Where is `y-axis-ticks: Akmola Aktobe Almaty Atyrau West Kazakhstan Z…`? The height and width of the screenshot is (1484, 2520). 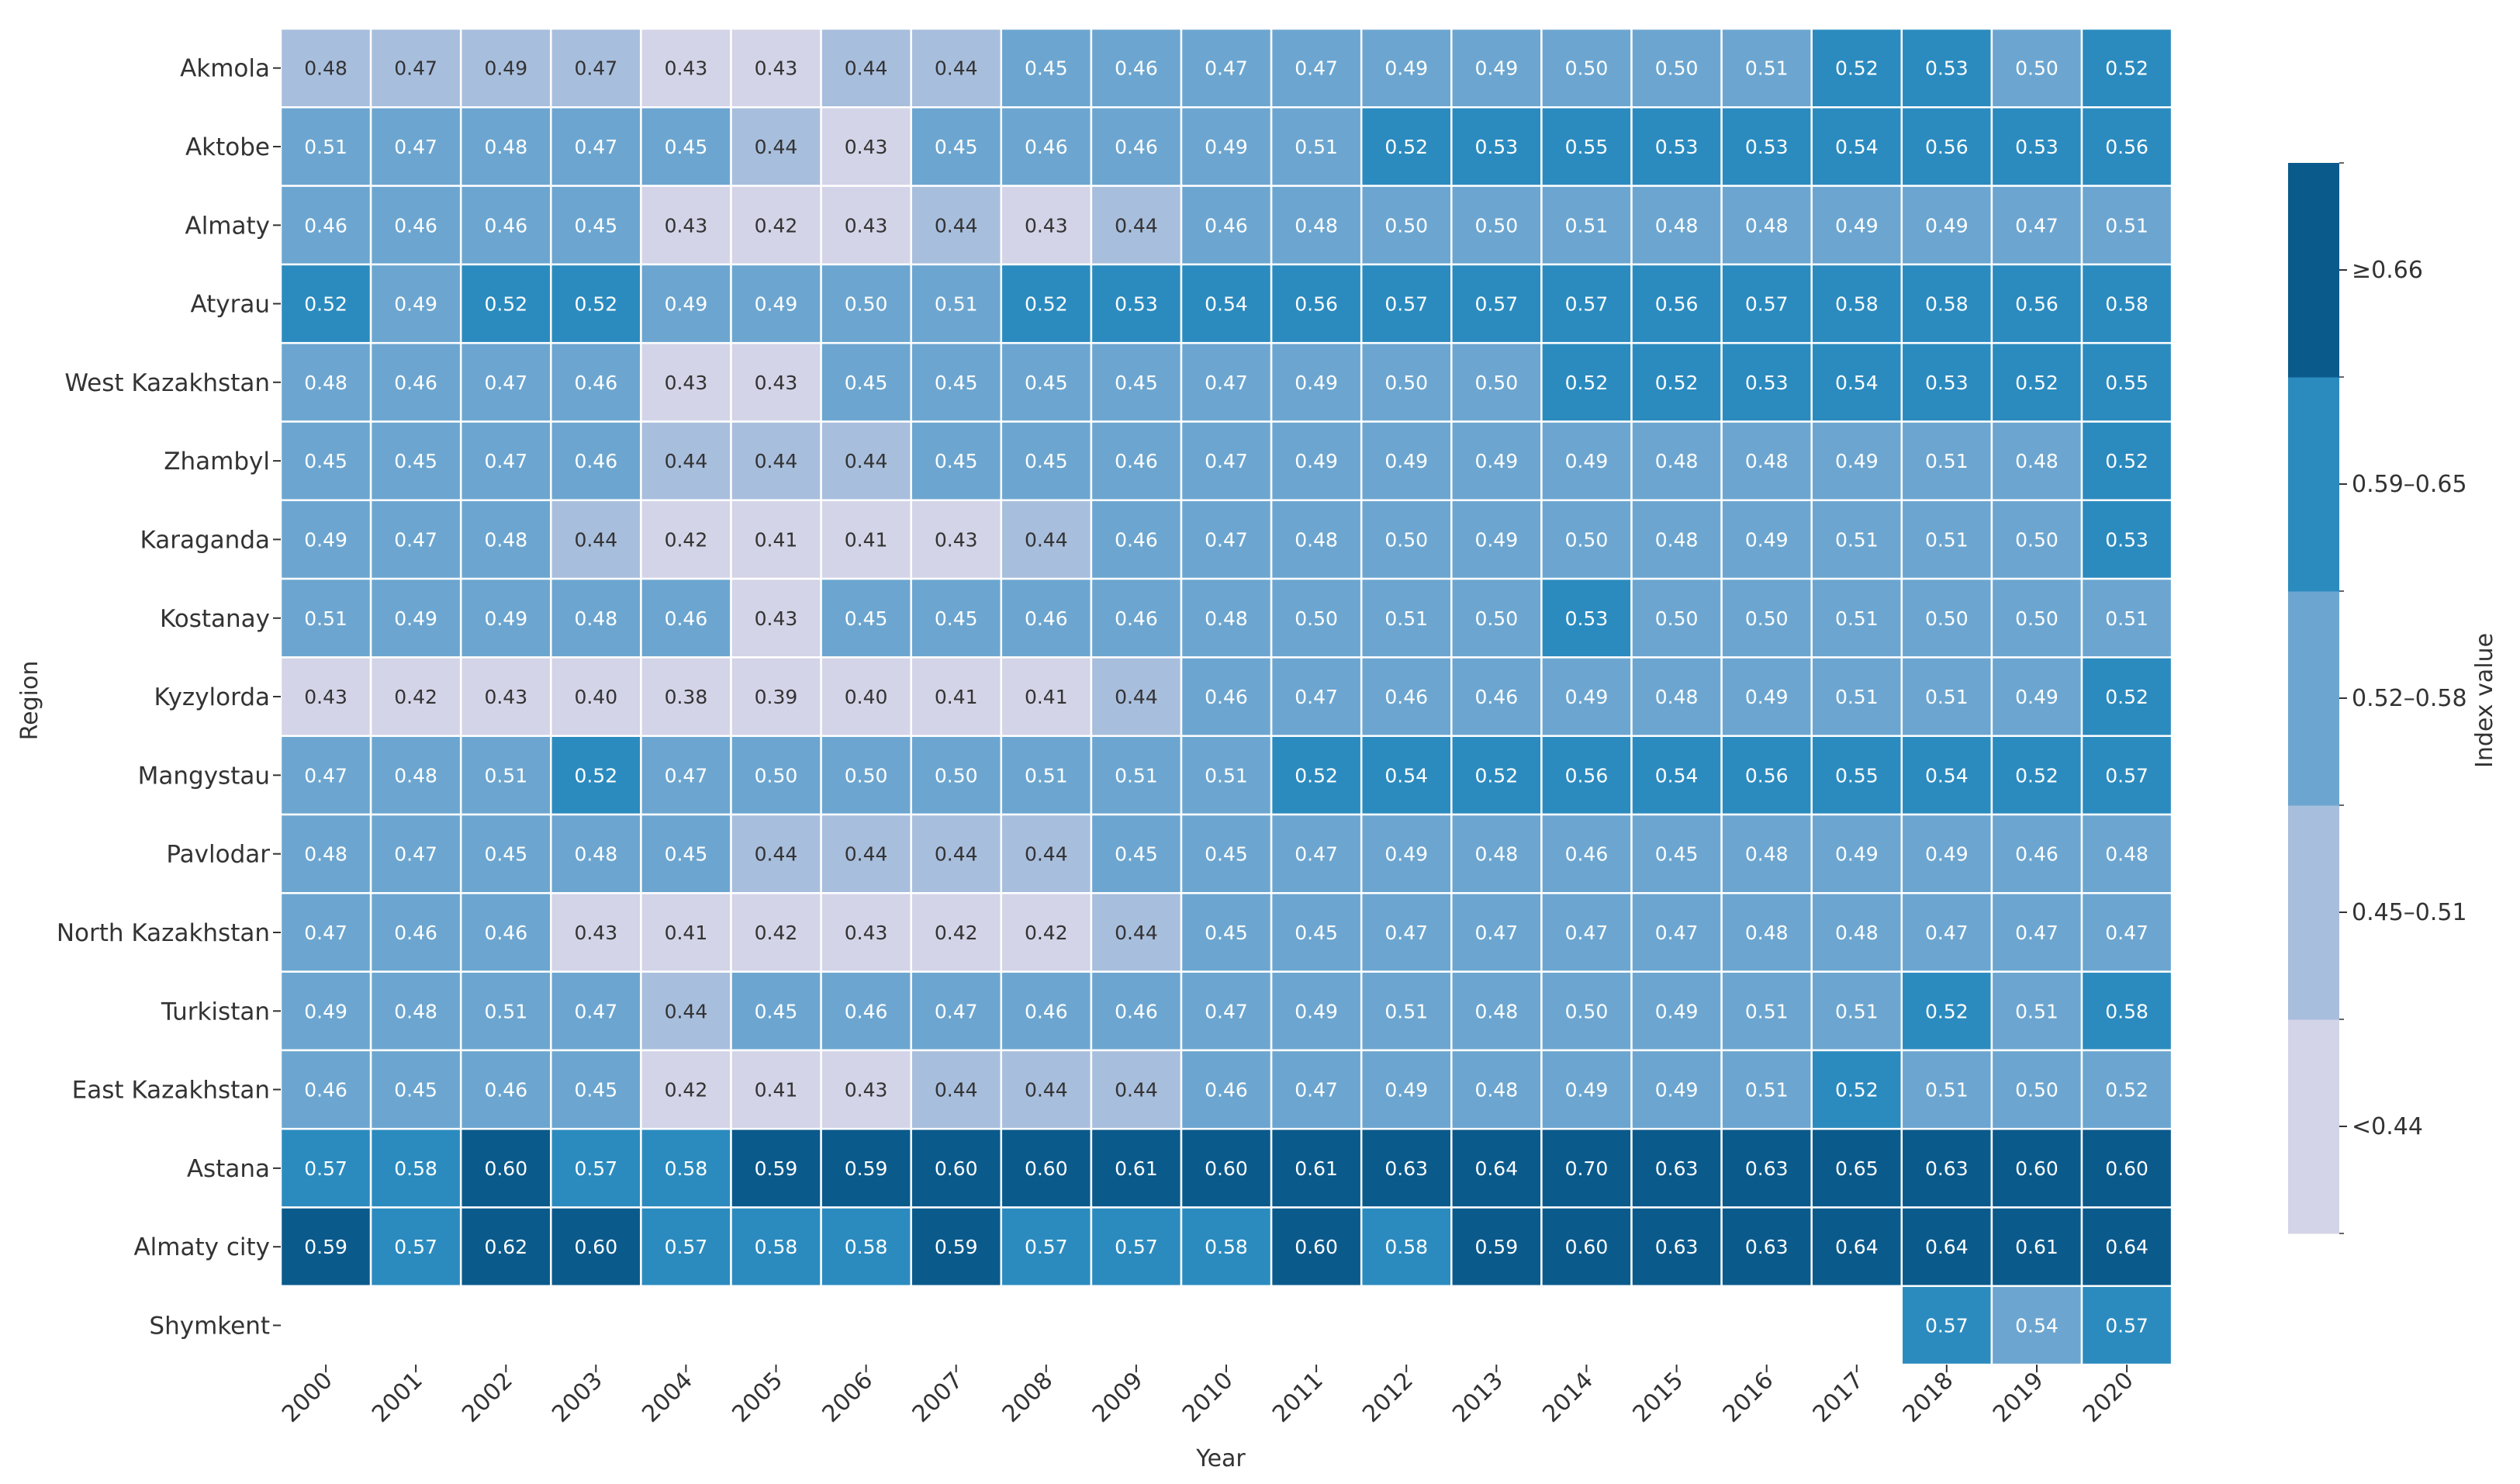
y-axis-ticks: Akmola Aktobe Almaty Atyrau West Kazakhstan Z… is located at coordinates (169, 697).